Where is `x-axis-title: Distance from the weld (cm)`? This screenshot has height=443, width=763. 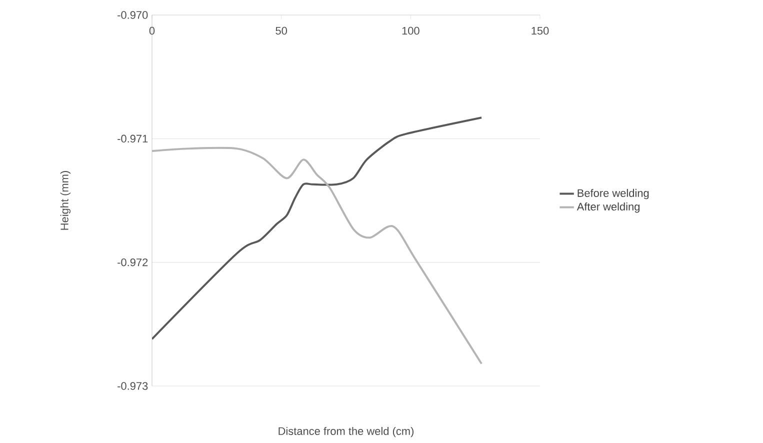
x-axis-title: Distance from the weld (cm) is located at coordinates (346, 432).